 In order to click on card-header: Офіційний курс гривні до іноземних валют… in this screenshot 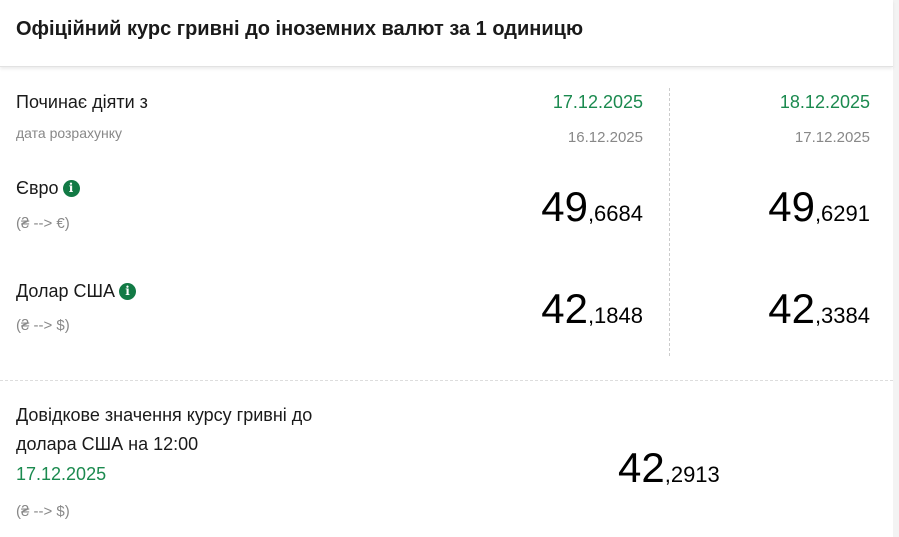, I will do `click(446, 33)`.